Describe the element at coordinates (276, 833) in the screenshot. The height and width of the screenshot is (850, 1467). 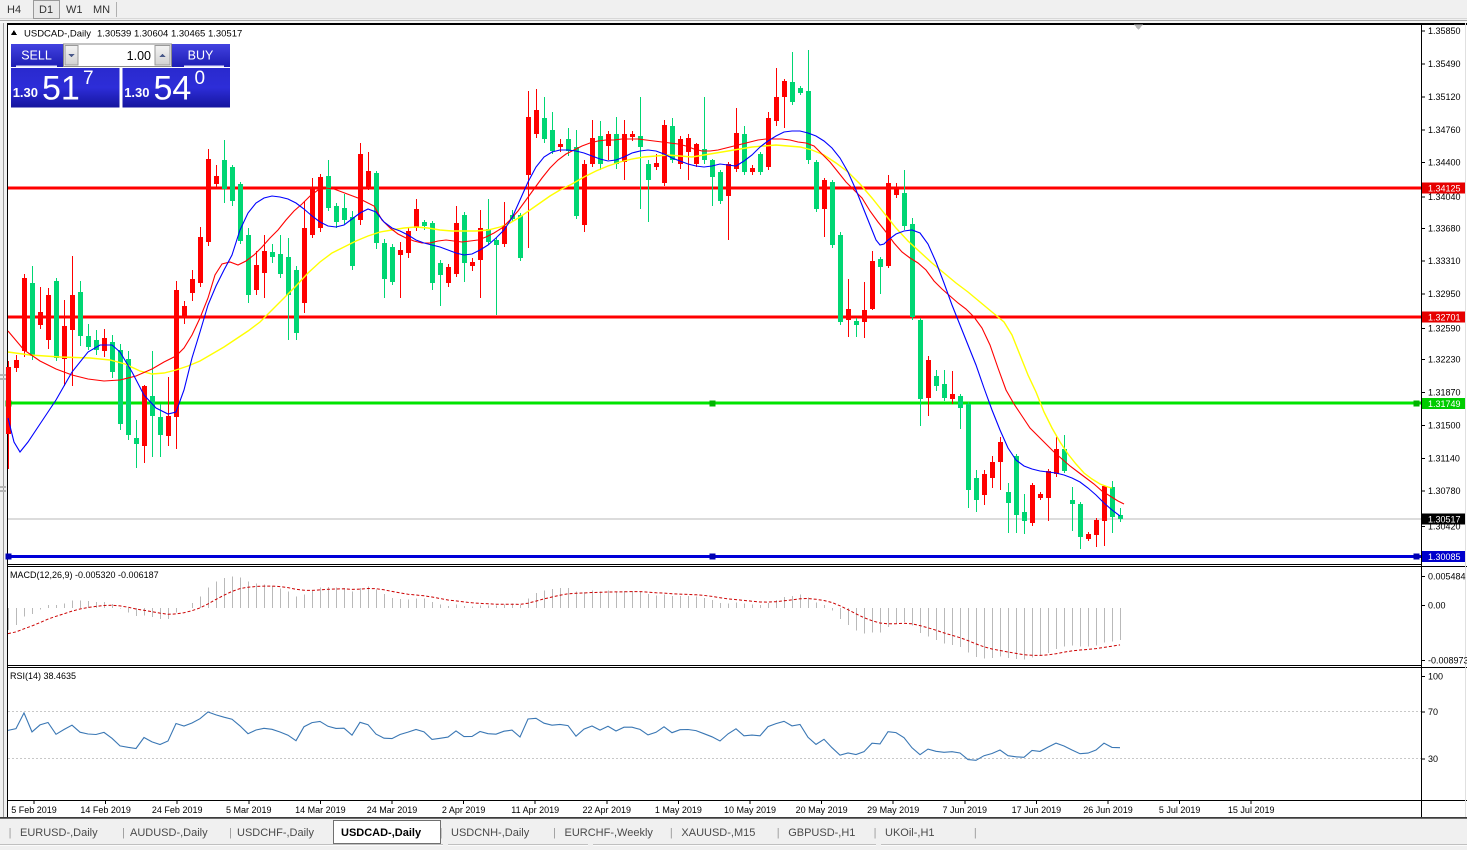
I see `svg-text: USDCHF-,Daily` at that location.